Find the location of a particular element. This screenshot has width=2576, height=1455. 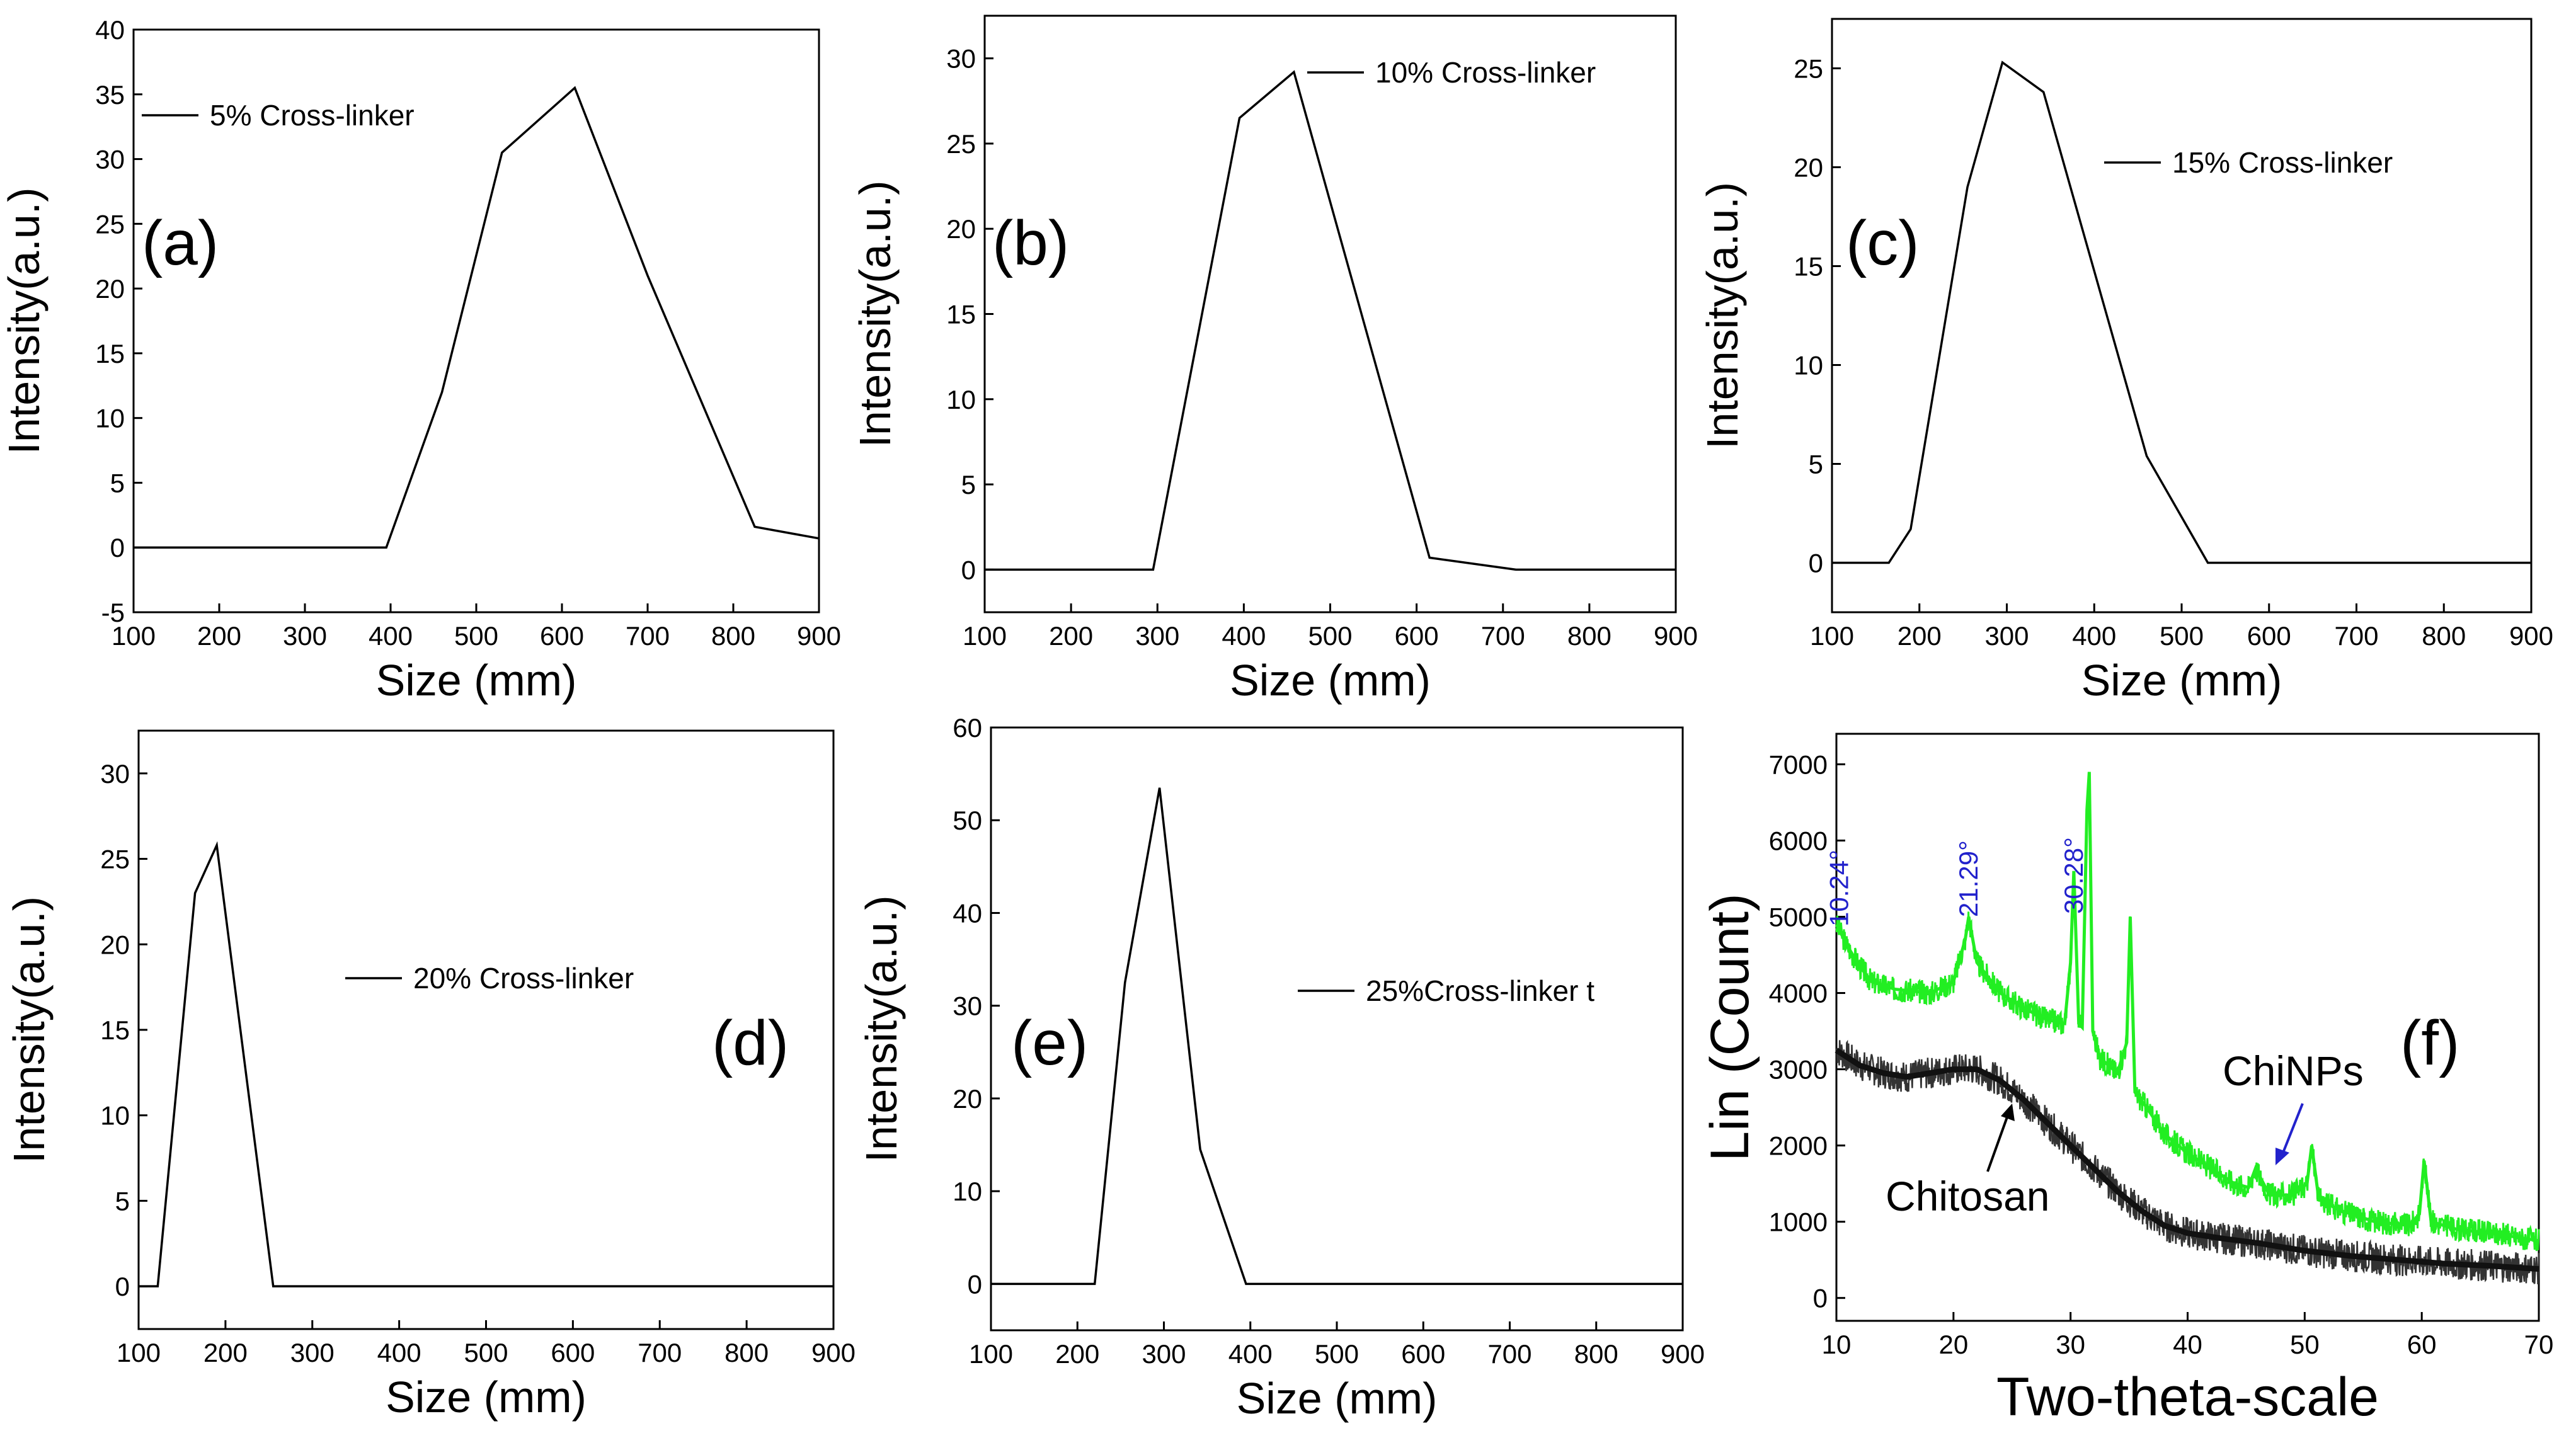

x-tick-label: 30 is located at coordinates (2070, 1345).